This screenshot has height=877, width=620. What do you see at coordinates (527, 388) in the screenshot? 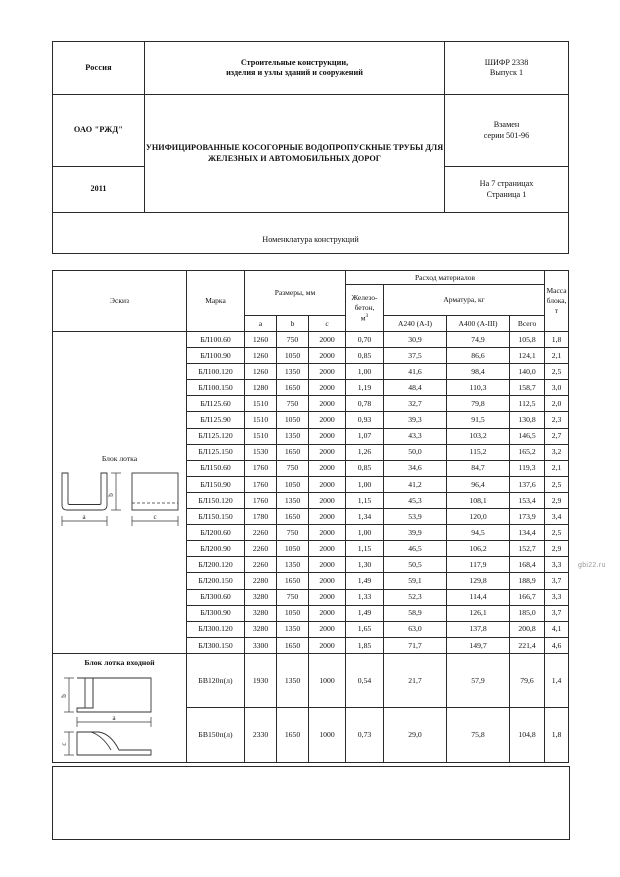
I see `cell-rebar-total: 158,7` at bounding box center [527, 388].